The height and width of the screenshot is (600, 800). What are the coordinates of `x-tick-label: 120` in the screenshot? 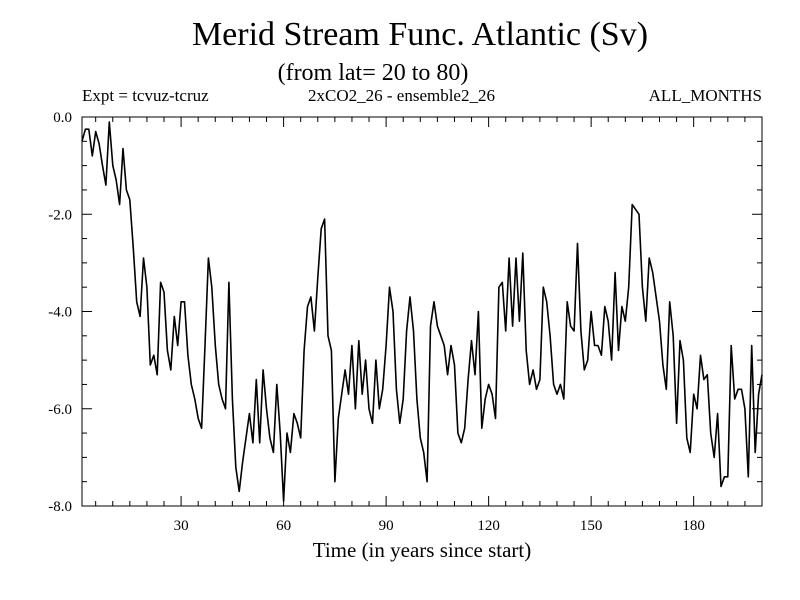 It's located at (488, 526).